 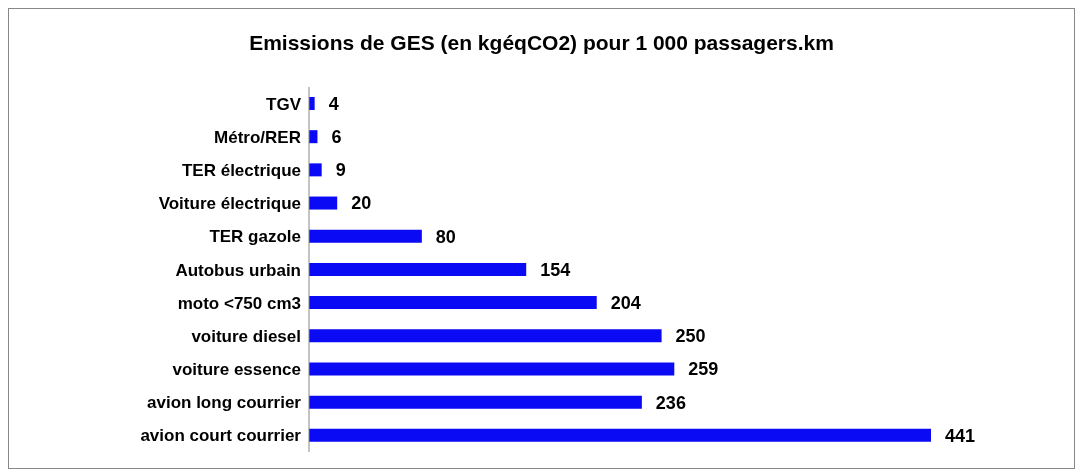 What do you see at coordinates (221, 436) in the screenshot?
I see `y-tick-label: avion court courrier` at bounding box center [221, 436].